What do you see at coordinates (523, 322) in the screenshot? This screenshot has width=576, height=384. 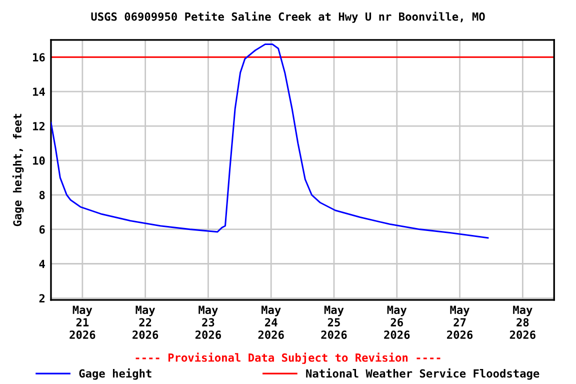 I see `x-tick-label: May 28 2026` at bounding box center [523, 322].